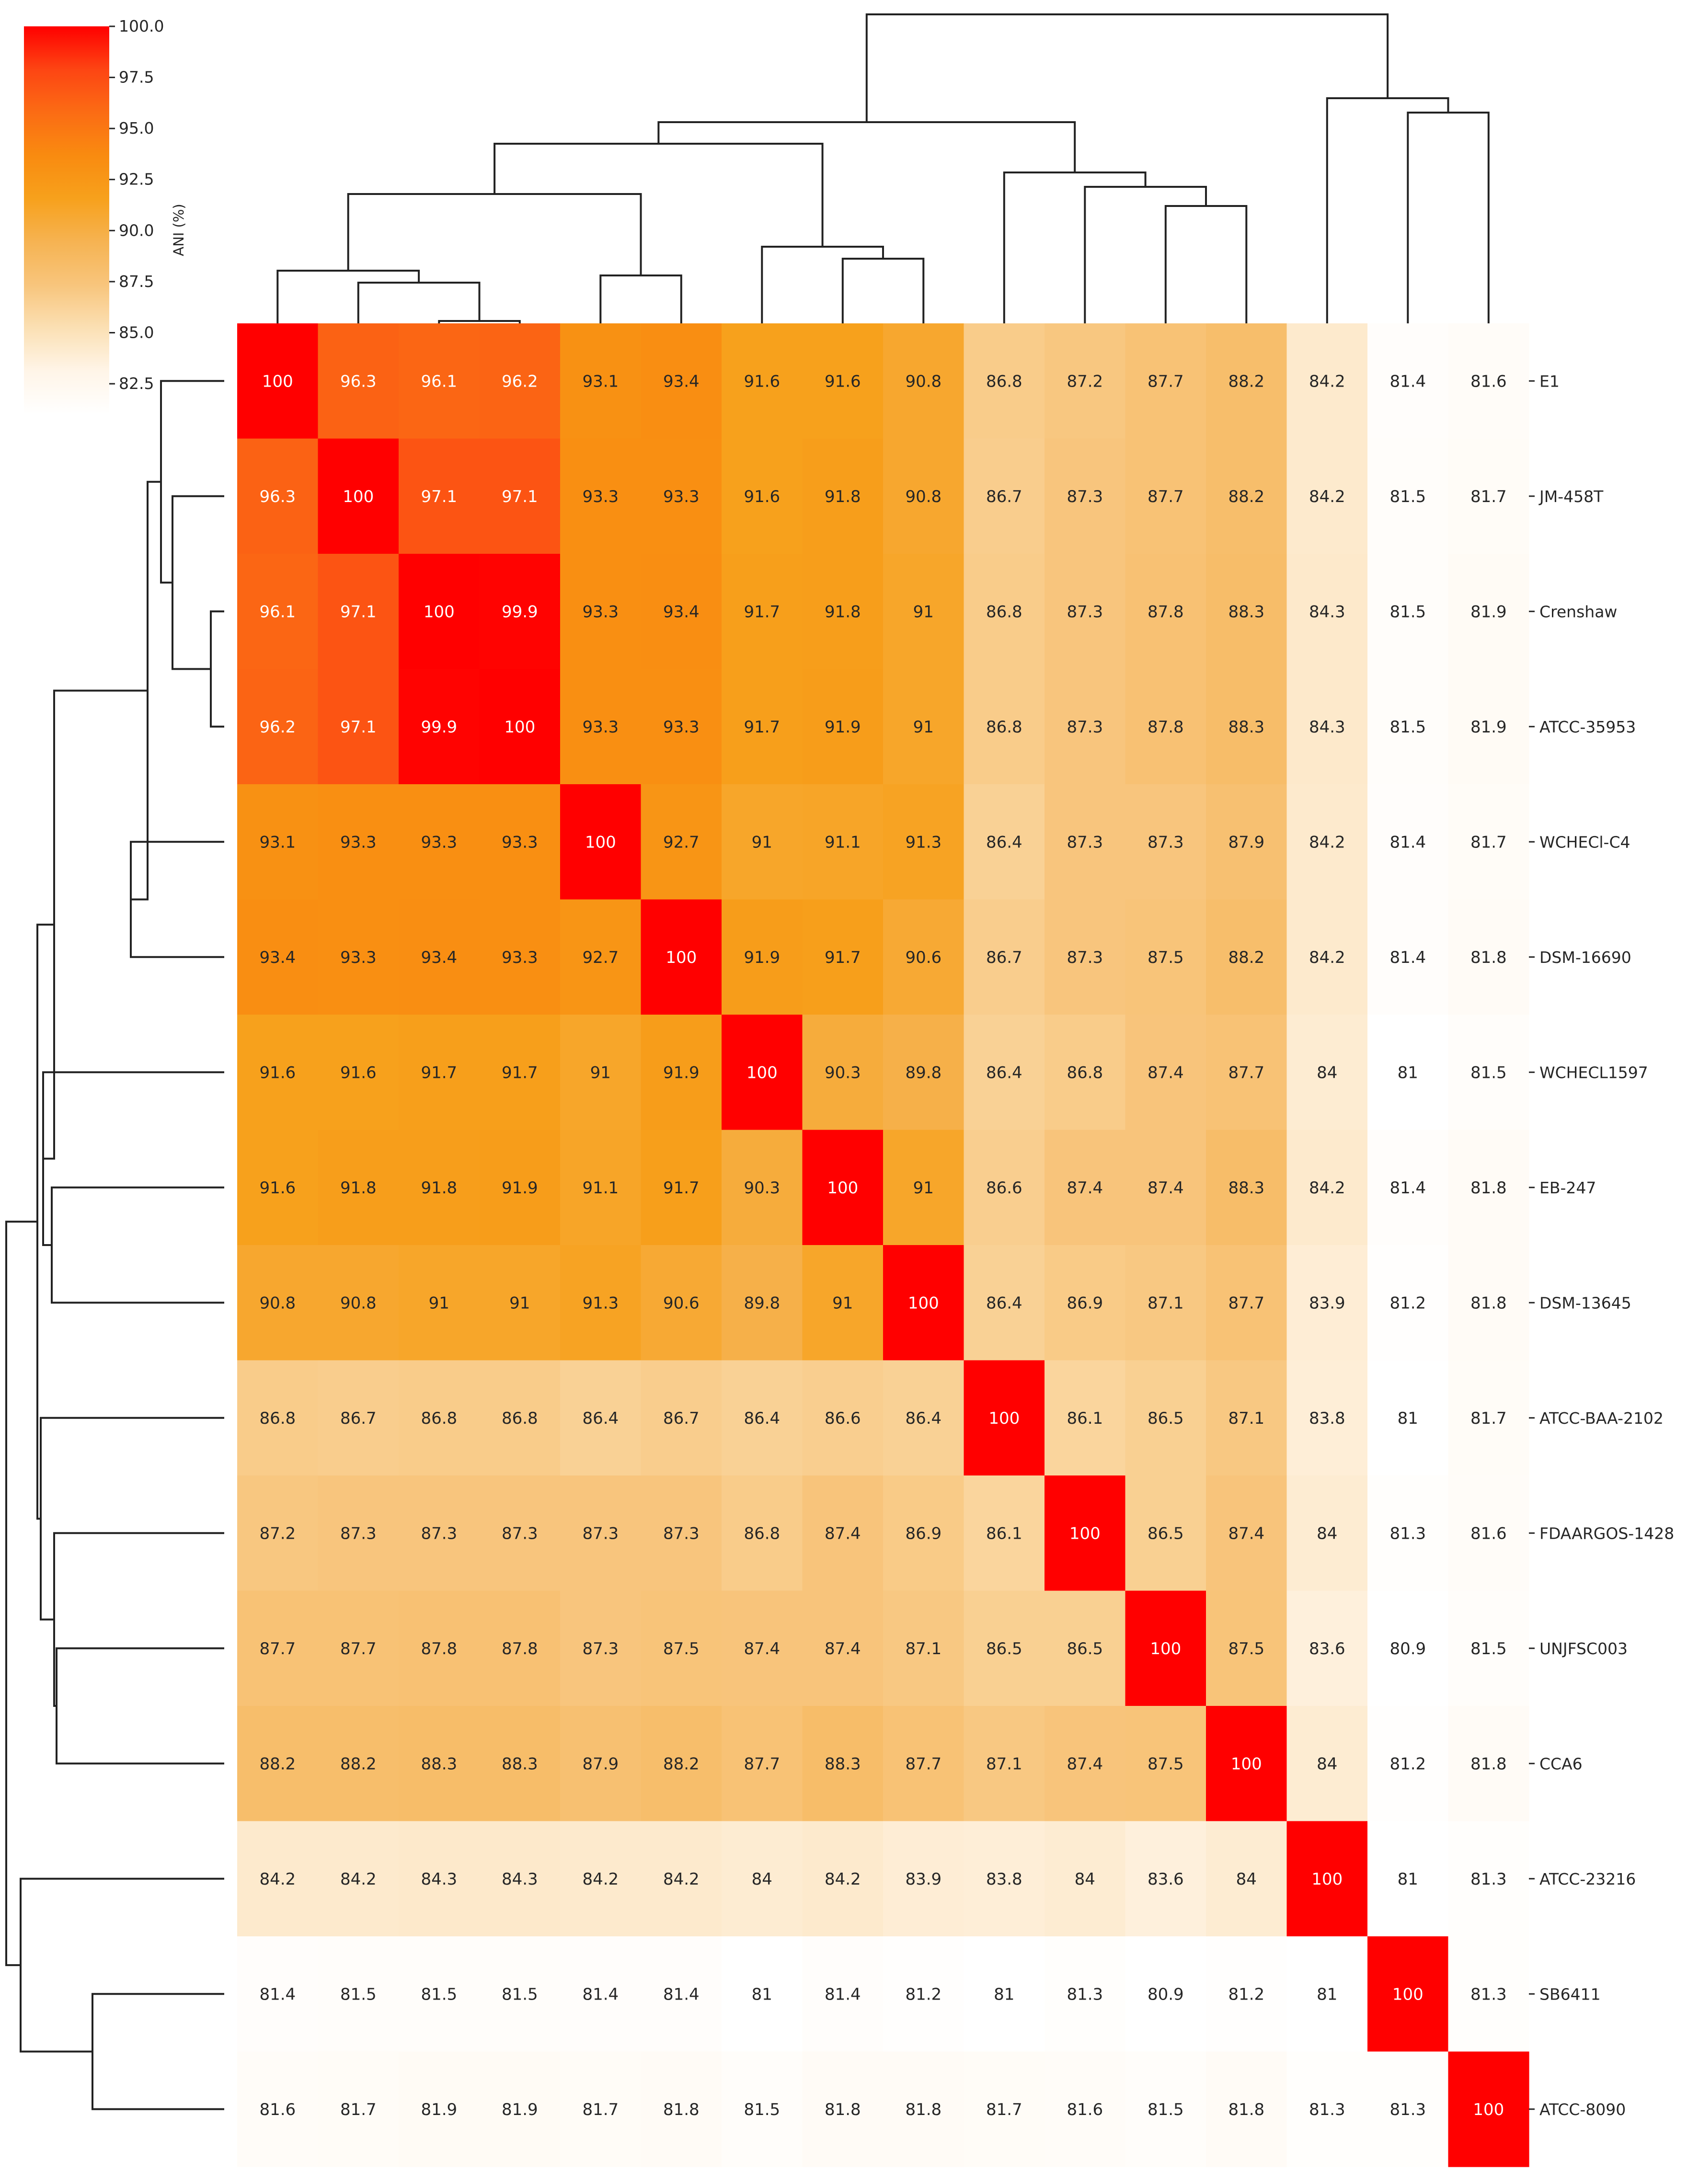 The image size is (1699, 2184). I want to click on cell-value-label: 84, so click(1327, 1764).